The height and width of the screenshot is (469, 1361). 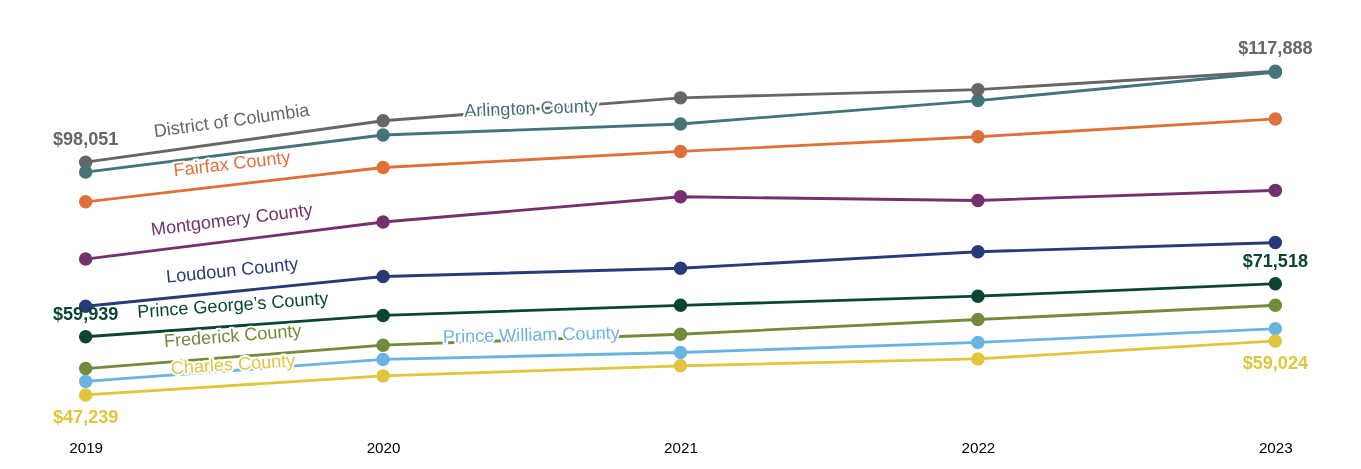 I want to click on x-tick-label: 2022, so click(x=978, y=448).